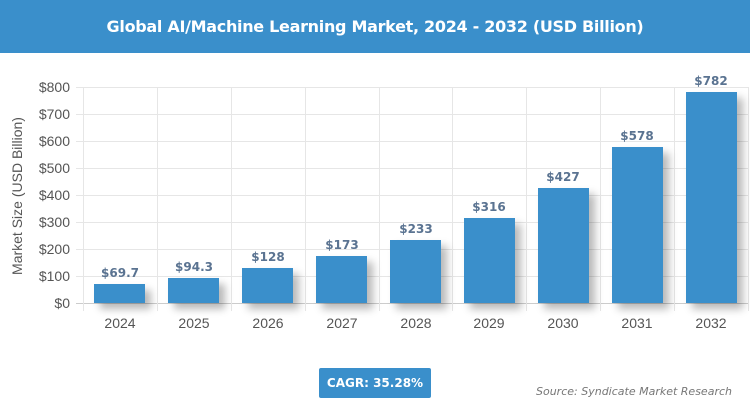  Describe the element at coordinates (375, 383) in the screenshot. I see `cagr-badge: CAGR: 35.28%` at that location.